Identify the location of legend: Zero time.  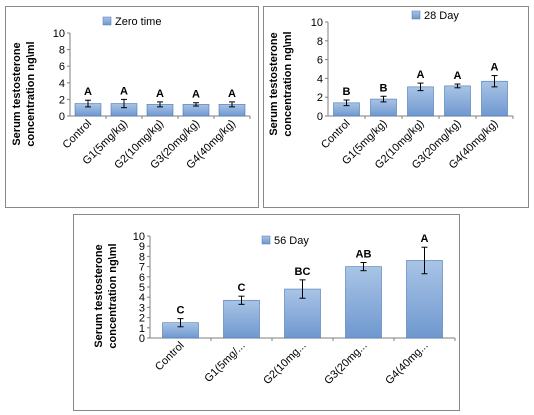
(131, 22).